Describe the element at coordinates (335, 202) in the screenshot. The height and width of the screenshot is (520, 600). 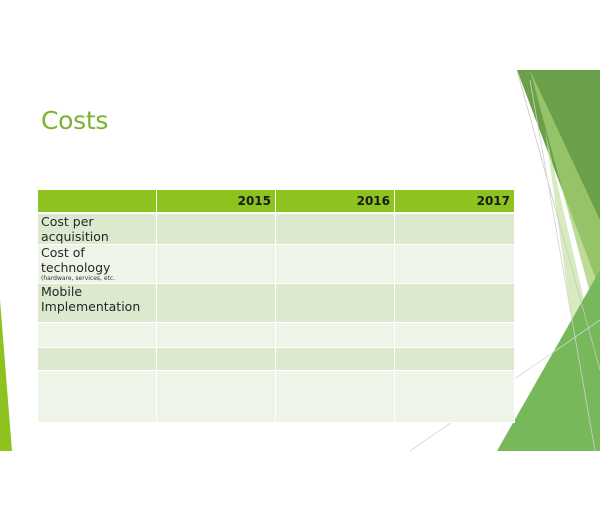
I see `column-header: 2016` at that location.